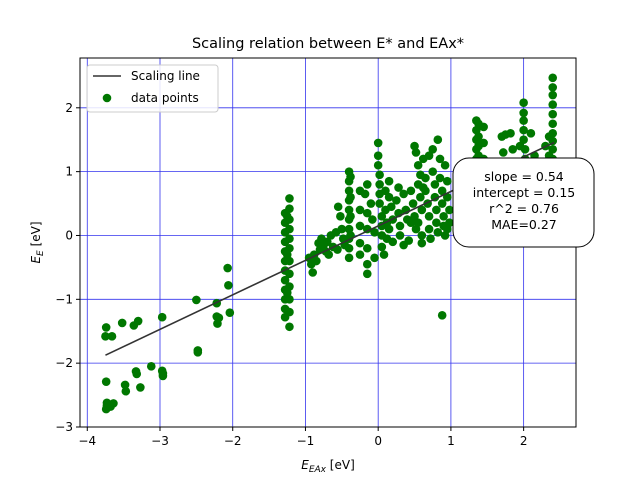 The image size is (640, 480). Describe the element at coordinates (233, 441) in the screenshot. I see `x-tick-label: −2` at that location.